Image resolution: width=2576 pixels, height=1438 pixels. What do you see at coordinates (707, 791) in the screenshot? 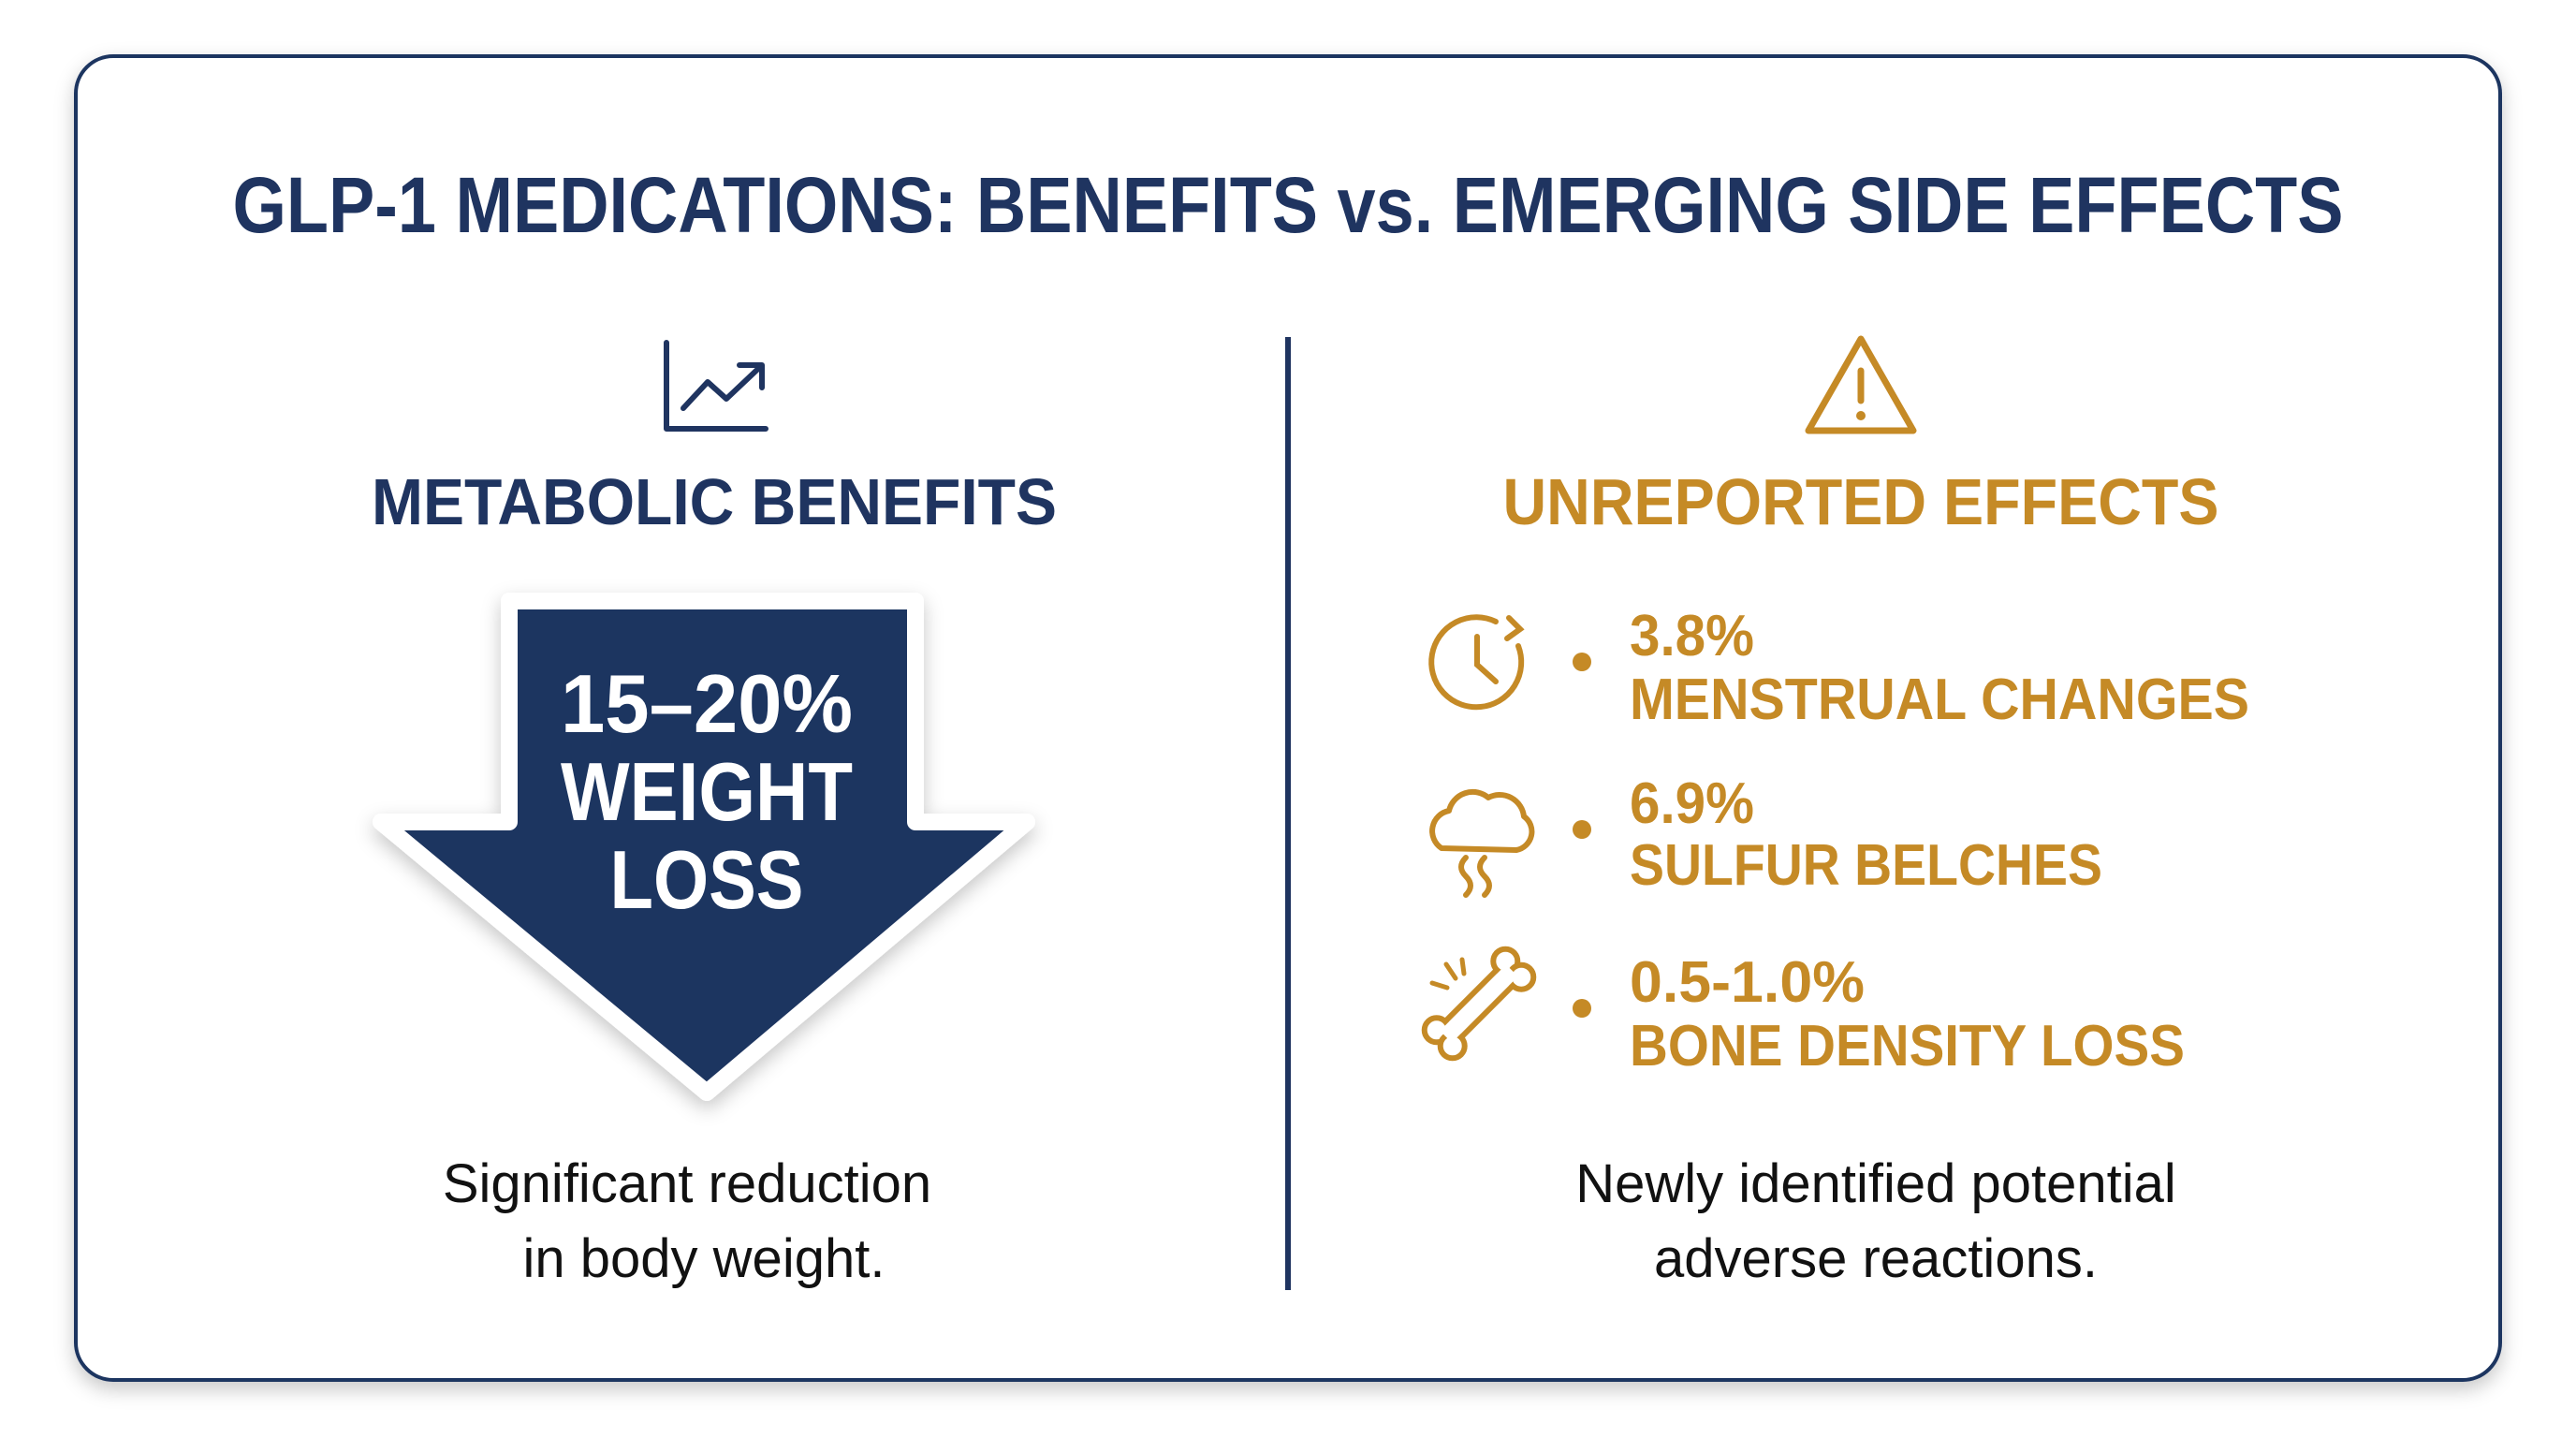
I see `arrow-text: WEIGHT` at bounding box center [707, 791].